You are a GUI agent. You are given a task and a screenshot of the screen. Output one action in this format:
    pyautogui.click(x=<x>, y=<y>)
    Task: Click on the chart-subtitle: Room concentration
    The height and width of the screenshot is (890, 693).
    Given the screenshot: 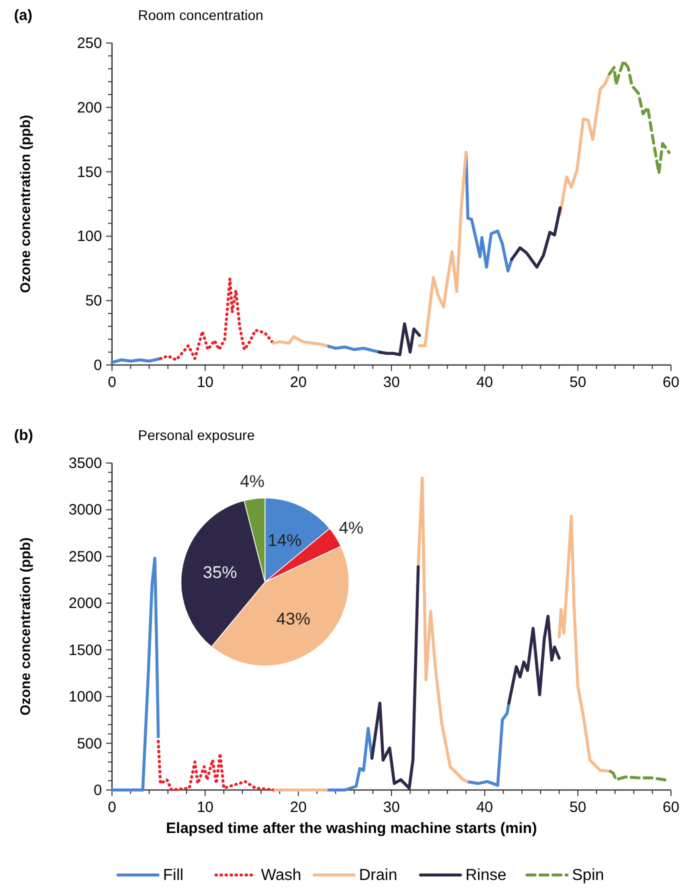 What is the action you would take?
    pyautogui.click(x=201, y=15)
    